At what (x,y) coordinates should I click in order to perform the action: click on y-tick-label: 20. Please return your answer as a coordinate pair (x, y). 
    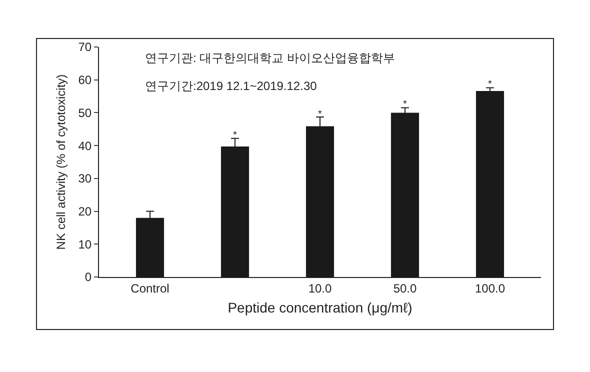
    Looking at the image, I should click on (85, 211).